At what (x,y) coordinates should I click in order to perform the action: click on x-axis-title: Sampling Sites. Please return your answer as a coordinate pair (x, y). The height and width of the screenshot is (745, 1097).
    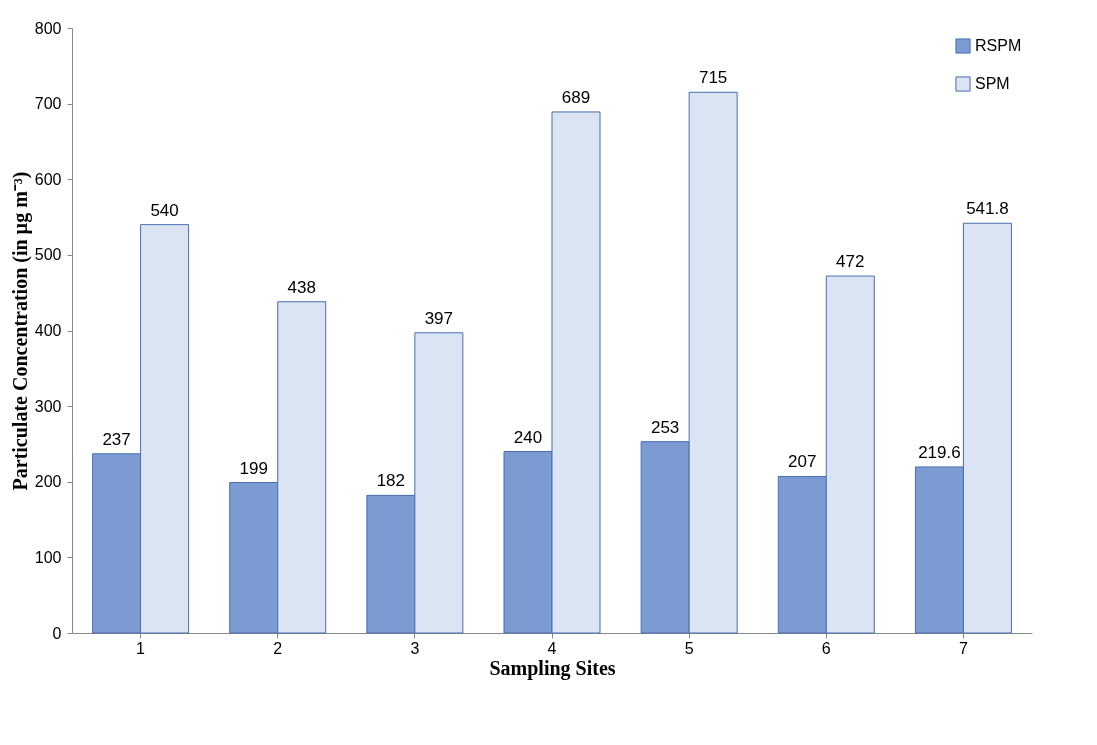
    Looking at the image, I should click on (552, 668).